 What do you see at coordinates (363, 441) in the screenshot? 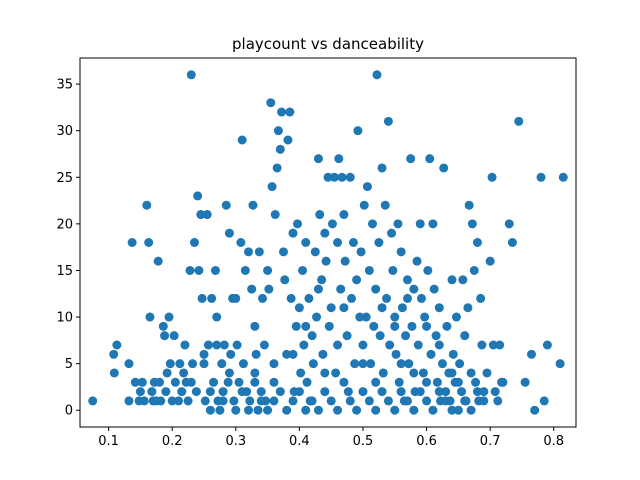
I see `x-tick-label: 0.5` at bounding box center [363, 441].